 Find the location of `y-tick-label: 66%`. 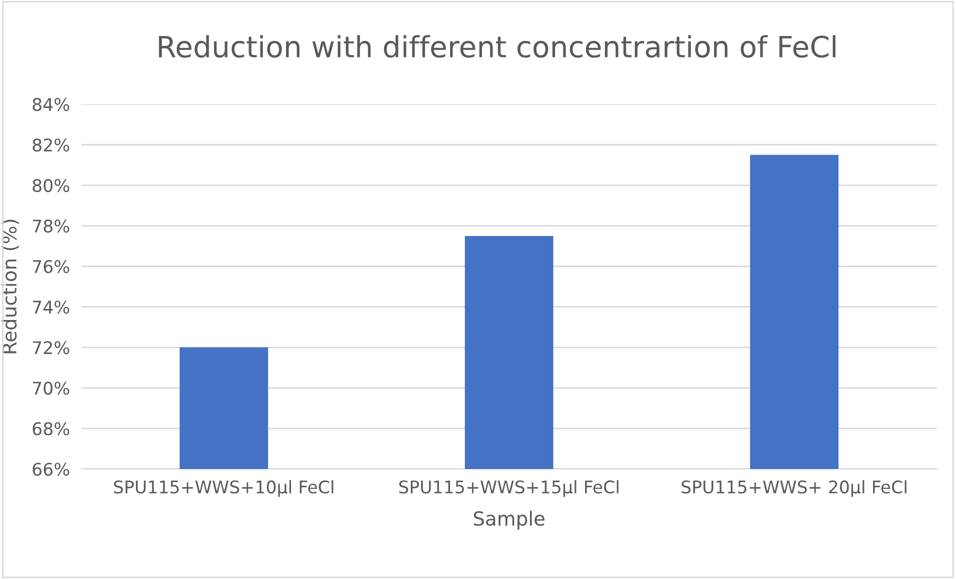

y-tick-label: 66% is located at coordinates (51, 469).